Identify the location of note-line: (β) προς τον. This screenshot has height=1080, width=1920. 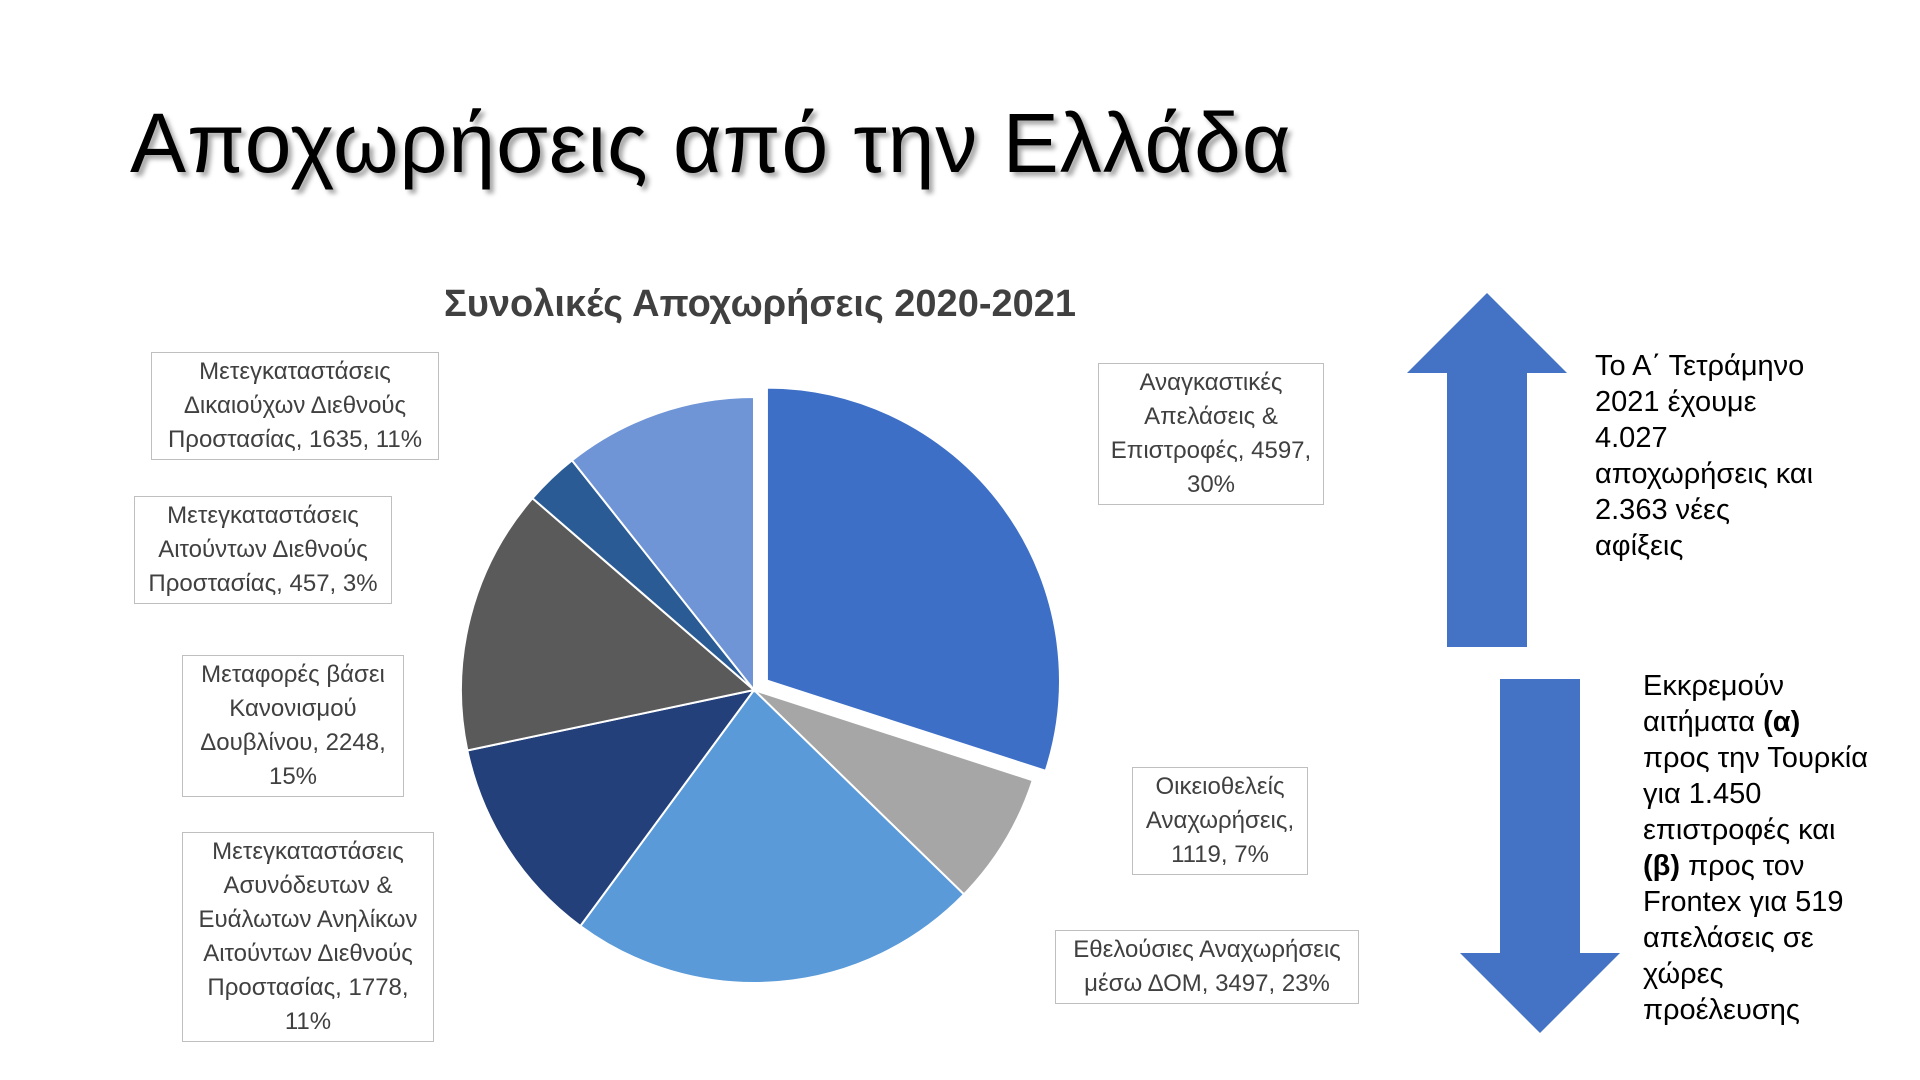
(1755, 866).